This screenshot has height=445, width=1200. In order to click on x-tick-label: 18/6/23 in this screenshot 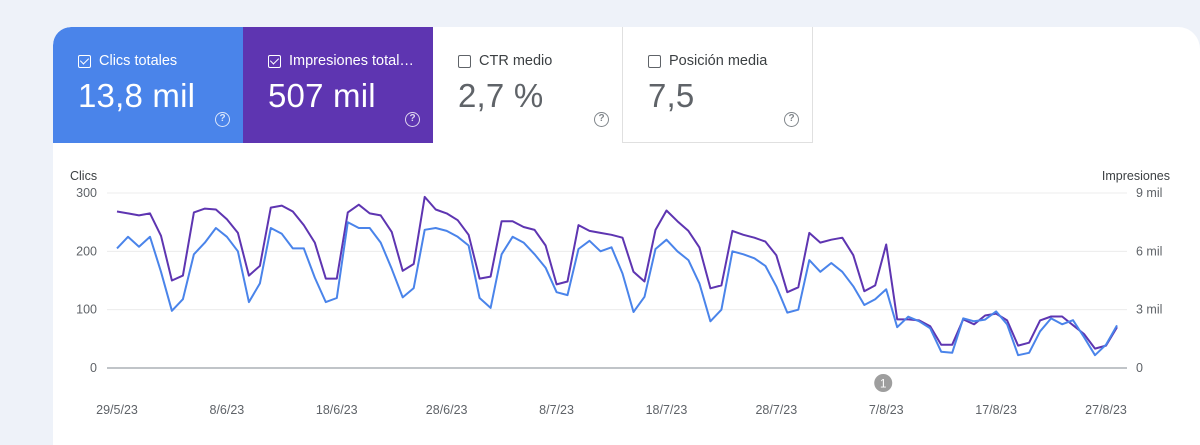, I will do `click(337, 410)`.